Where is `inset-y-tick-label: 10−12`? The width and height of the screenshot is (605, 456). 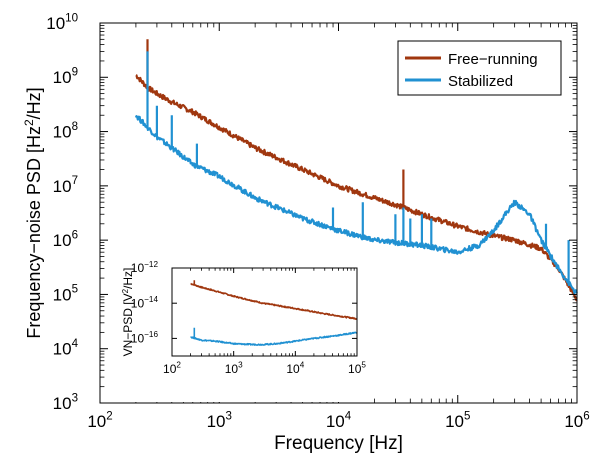 inset-y-tick-label: 10−12 is located at coordinates (145, 267).